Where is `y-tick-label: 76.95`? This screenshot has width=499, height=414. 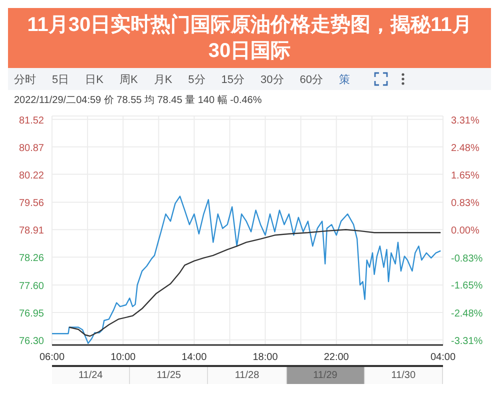 y-tick-label: 76.95 is located at coordinates (31, 314).